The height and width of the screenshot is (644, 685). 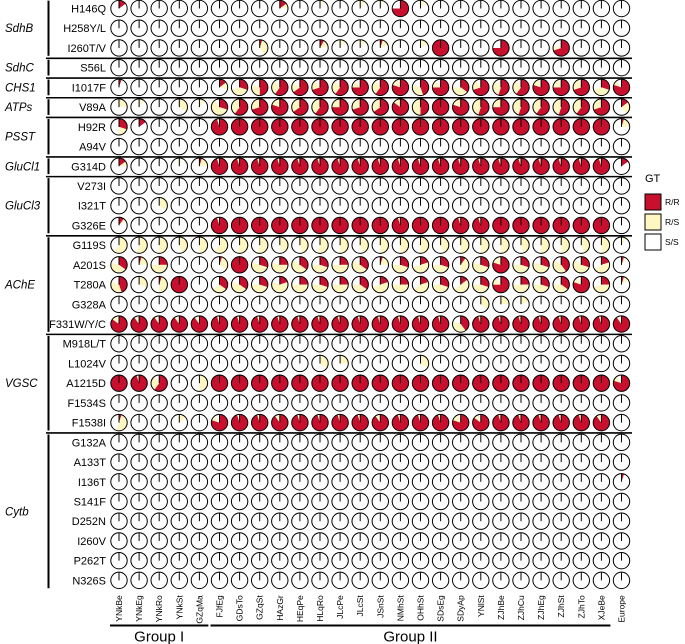 What do you see at coordinates (86, 49) in the screenshot?
I see `mutation-label: I260T/V` at bounding box center [86, 49].